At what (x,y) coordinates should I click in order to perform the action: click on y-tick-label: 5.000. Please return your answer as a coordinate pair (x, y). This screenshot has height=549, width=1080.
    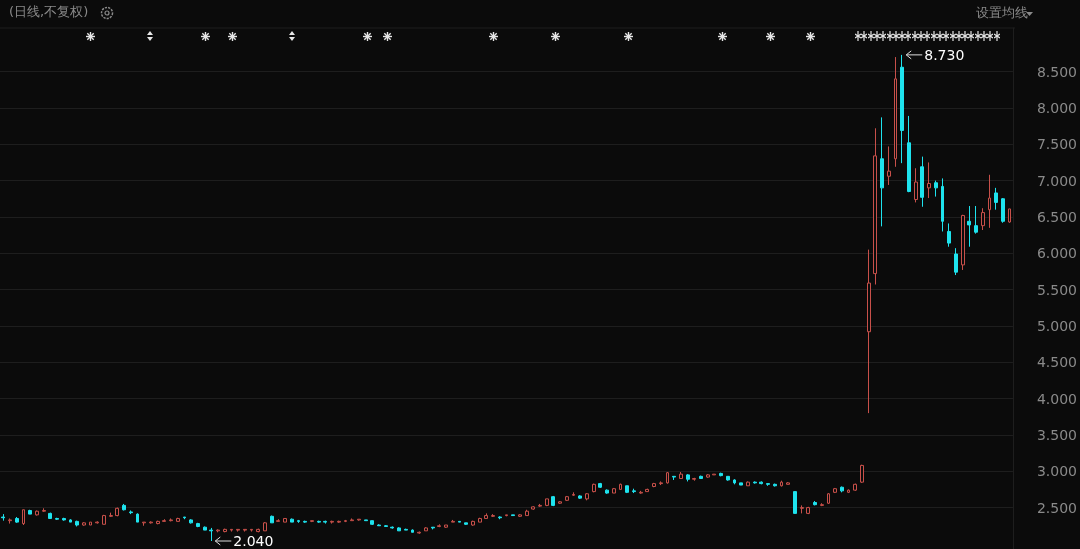
    Looking at the image, I should click on (1057, 325).